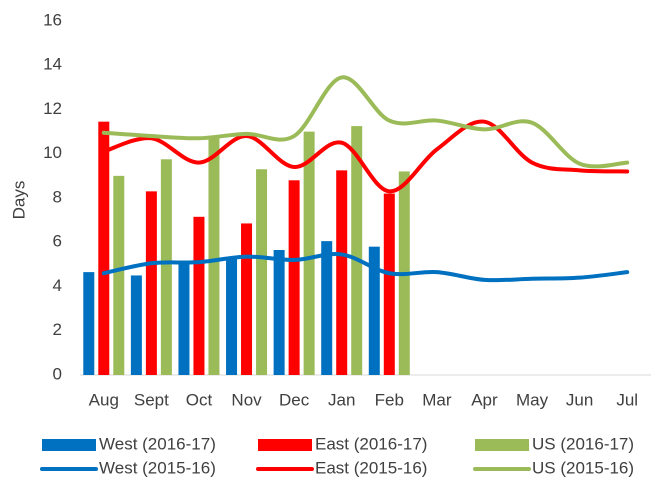 This screenshot has width=660, height=481. Describe the element at coordinates (52, 19) in the screenshot. I see `y-tick-label: 16` at that location.